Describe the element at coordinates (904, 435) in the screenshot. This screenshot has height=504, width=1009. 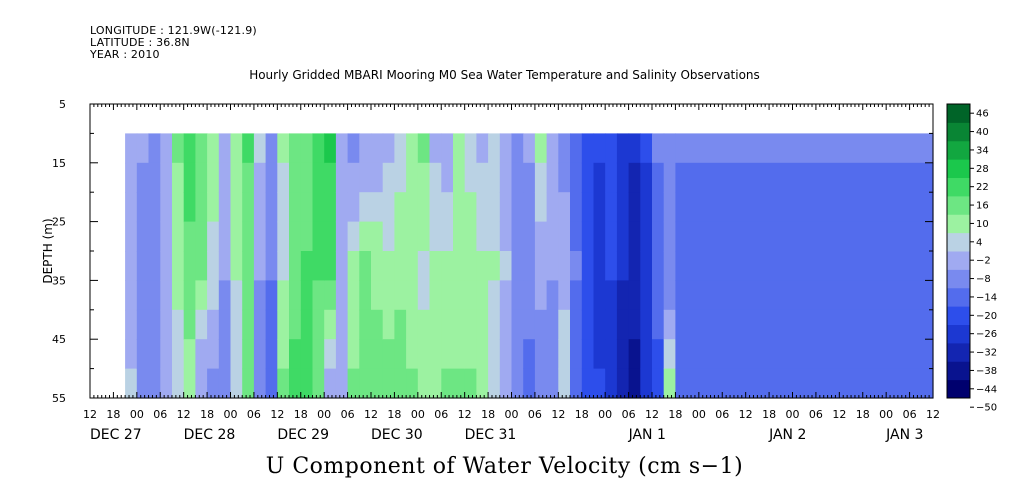
I see `x-day-label: JAN 3` at that location.